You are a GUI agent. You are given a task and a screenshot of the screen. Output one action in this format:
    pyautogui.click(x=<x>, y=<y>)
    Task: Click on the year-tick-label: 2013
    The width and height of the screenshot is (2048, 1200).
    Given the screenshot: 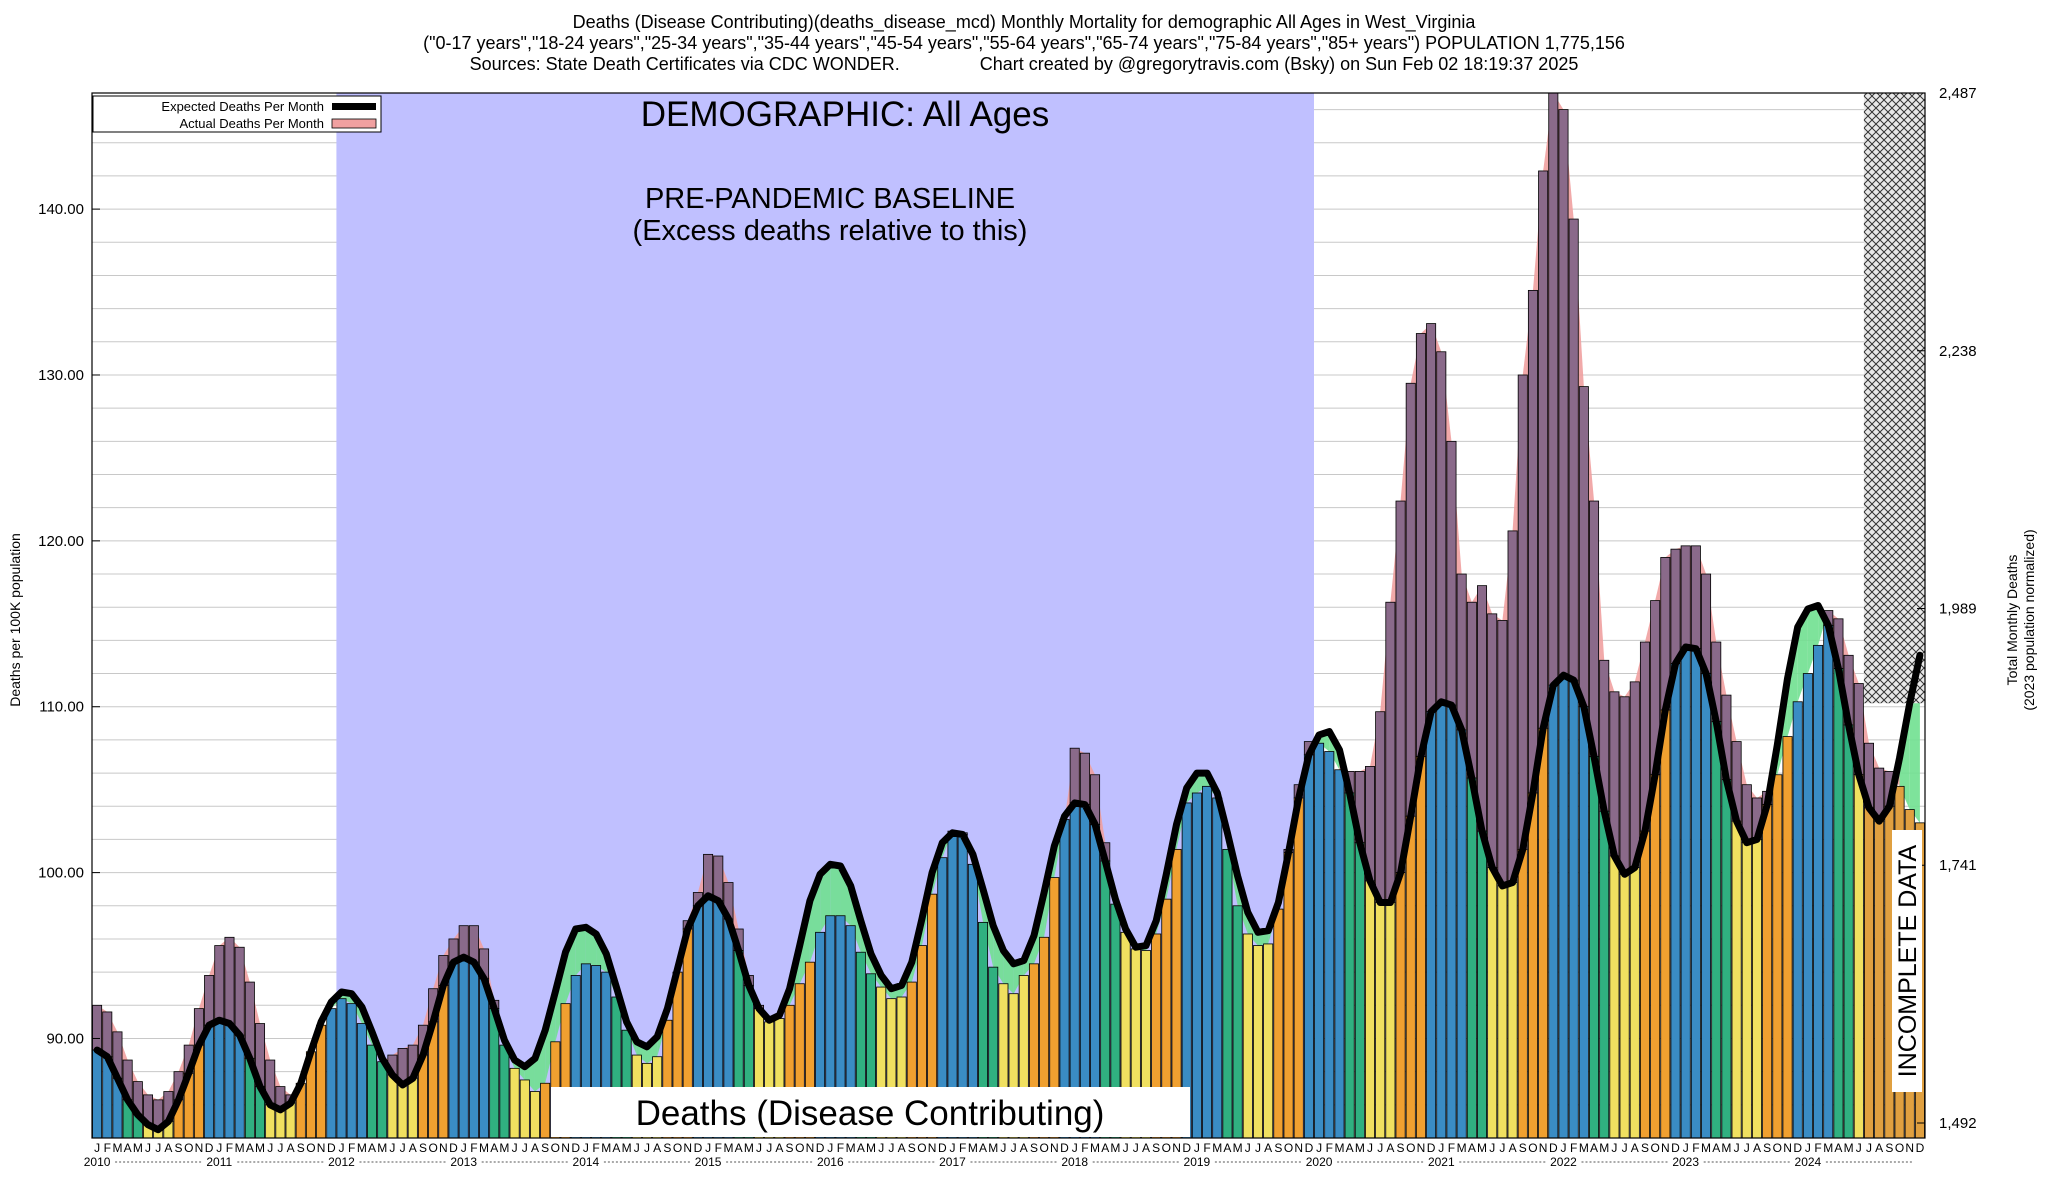 What is the action you would take?
    pyautogui.click(x=463, y=1162)
    